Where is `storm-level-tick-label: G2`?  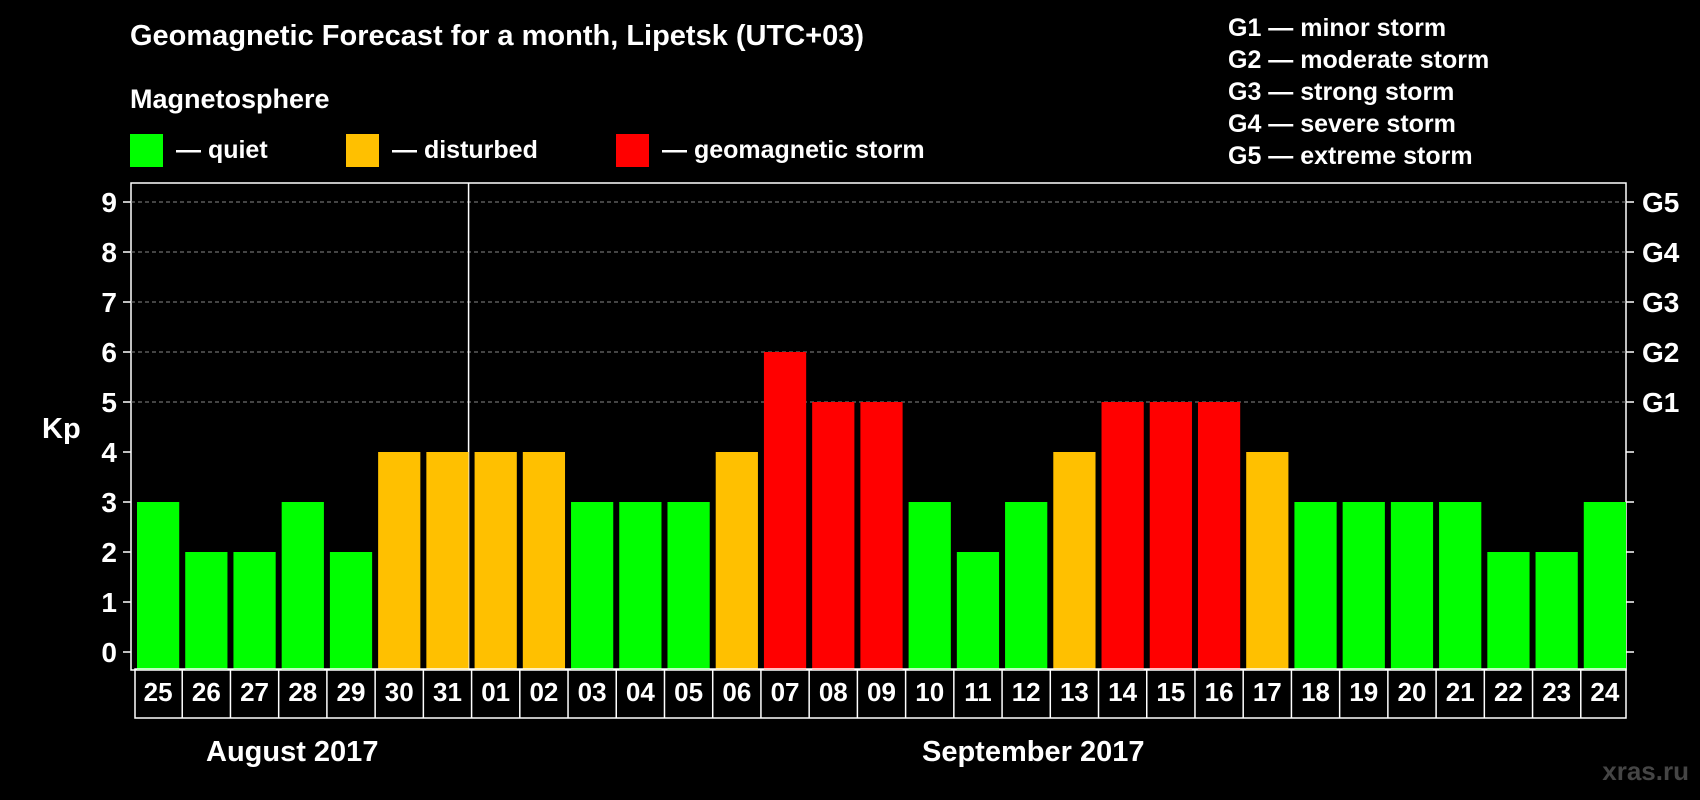 storm-level-tick-label: G2 is located at coordinates (1660, 352).